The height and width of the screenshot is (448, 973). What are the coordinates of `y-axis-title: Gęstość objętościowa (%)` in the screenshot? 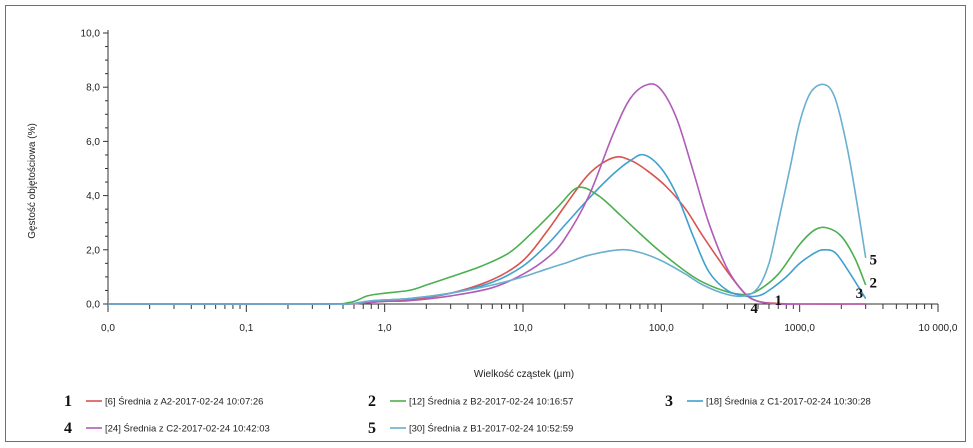 It's located at (32, 181).